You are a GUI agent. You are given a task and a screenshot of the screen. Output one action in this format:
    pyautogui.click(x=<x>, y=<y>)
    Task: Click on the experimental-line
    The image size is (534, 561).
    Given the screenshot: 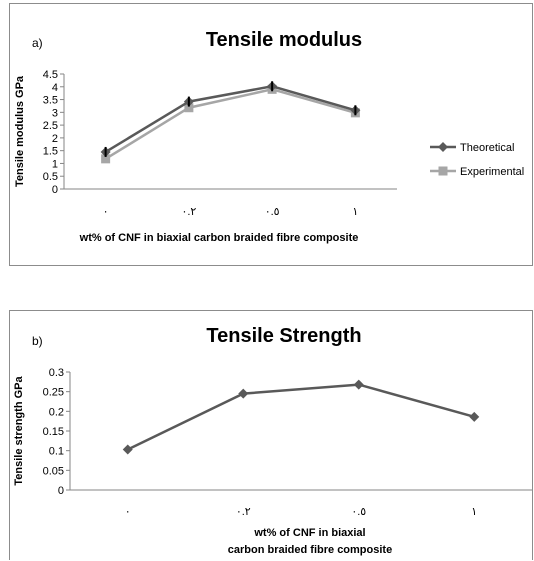 What is the action you would take?
    pyautogui.click(x=230, y=124)
    